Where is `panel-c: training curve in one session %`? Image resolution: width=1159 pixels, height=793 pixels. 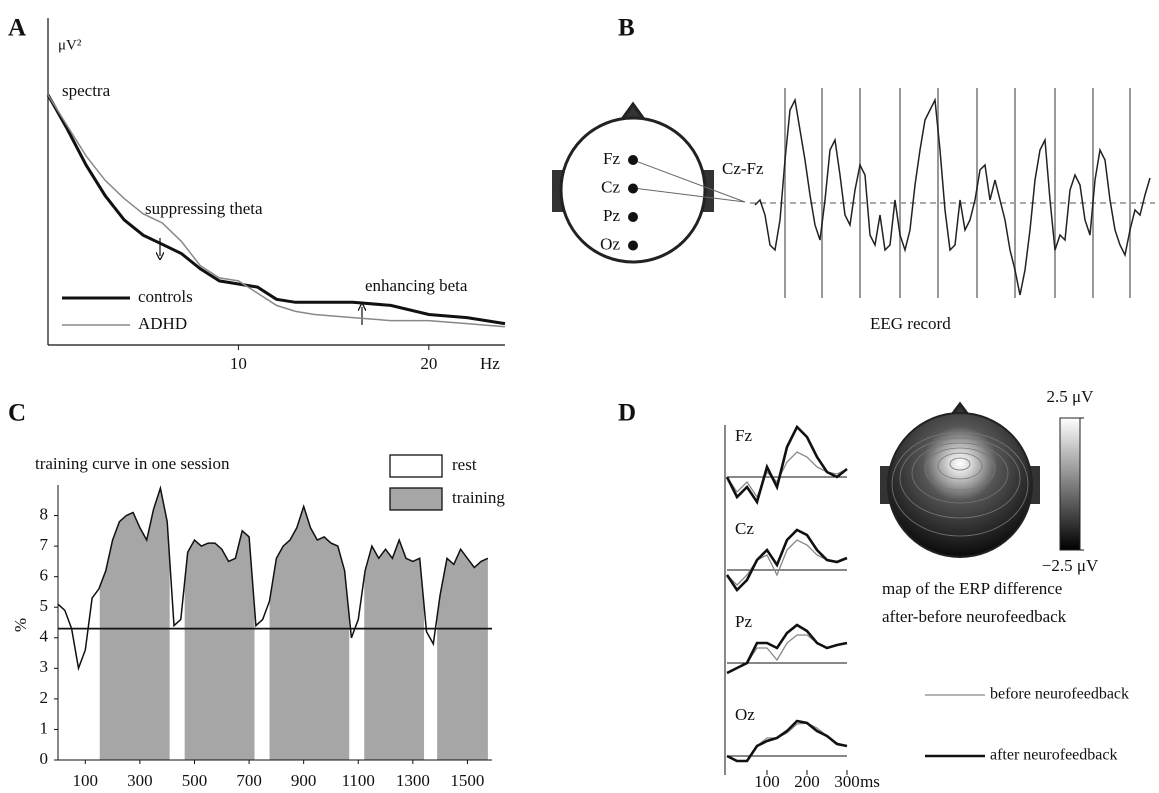 panel-c: training curve in one session % is located at coordinates (120, 543).